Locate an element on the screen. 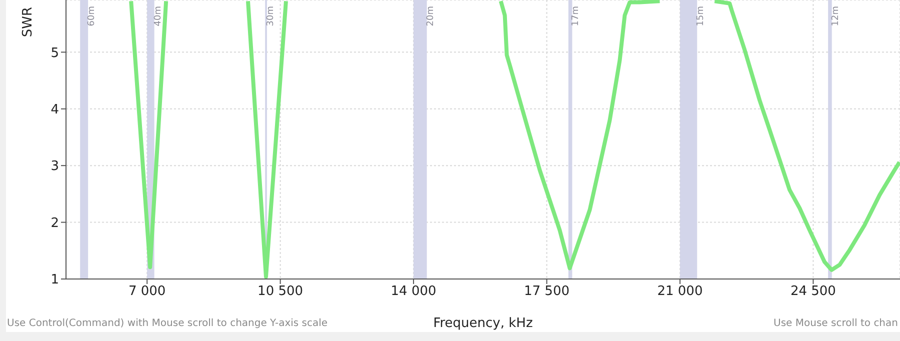 The height and width of the screenshot is (341, 900). band-label: 17m is located at coordinates (576, 16).